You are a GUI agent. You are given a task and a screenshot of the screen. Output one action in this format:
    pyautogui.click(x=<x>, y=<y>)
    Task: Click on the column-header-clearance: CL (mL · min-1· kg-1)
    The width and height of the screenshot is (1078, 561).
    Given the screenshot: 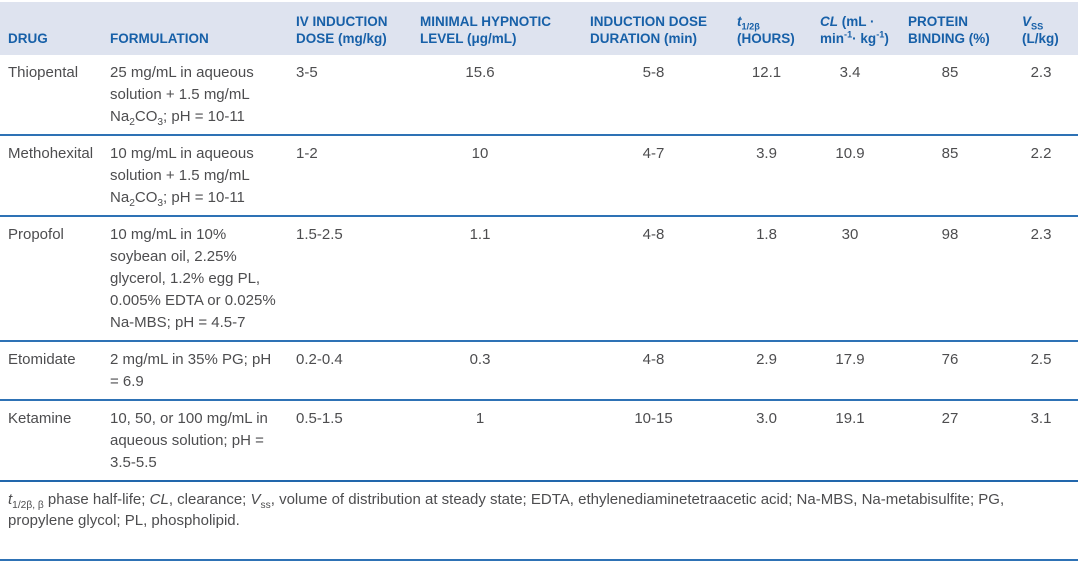 What is the action you would take?
    pyautogui.click(x=864, y=28)
    